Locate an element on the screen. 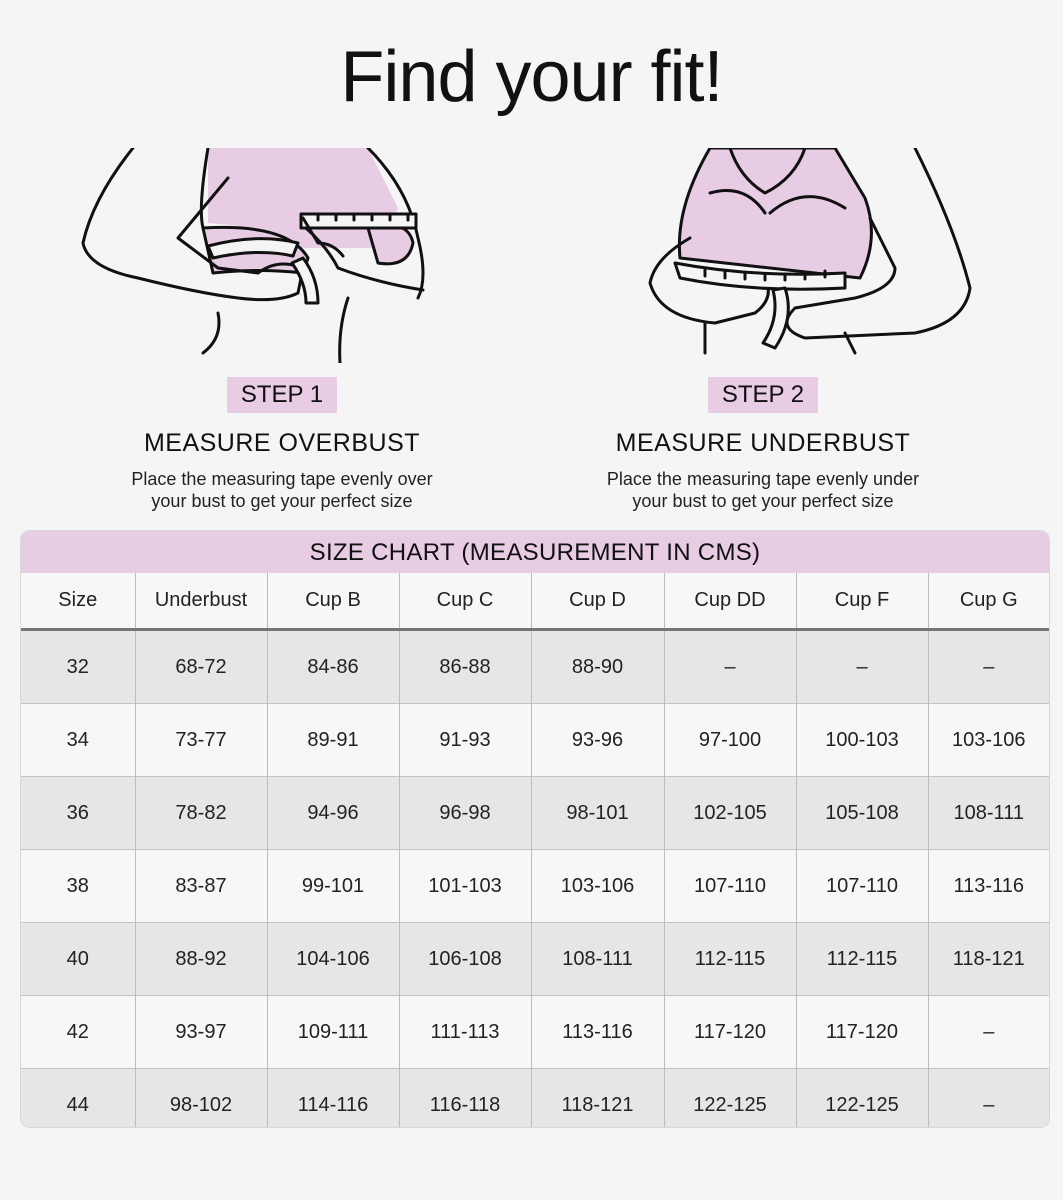  measurement-cell: 111-113 is located at coordinates (464, 1032).